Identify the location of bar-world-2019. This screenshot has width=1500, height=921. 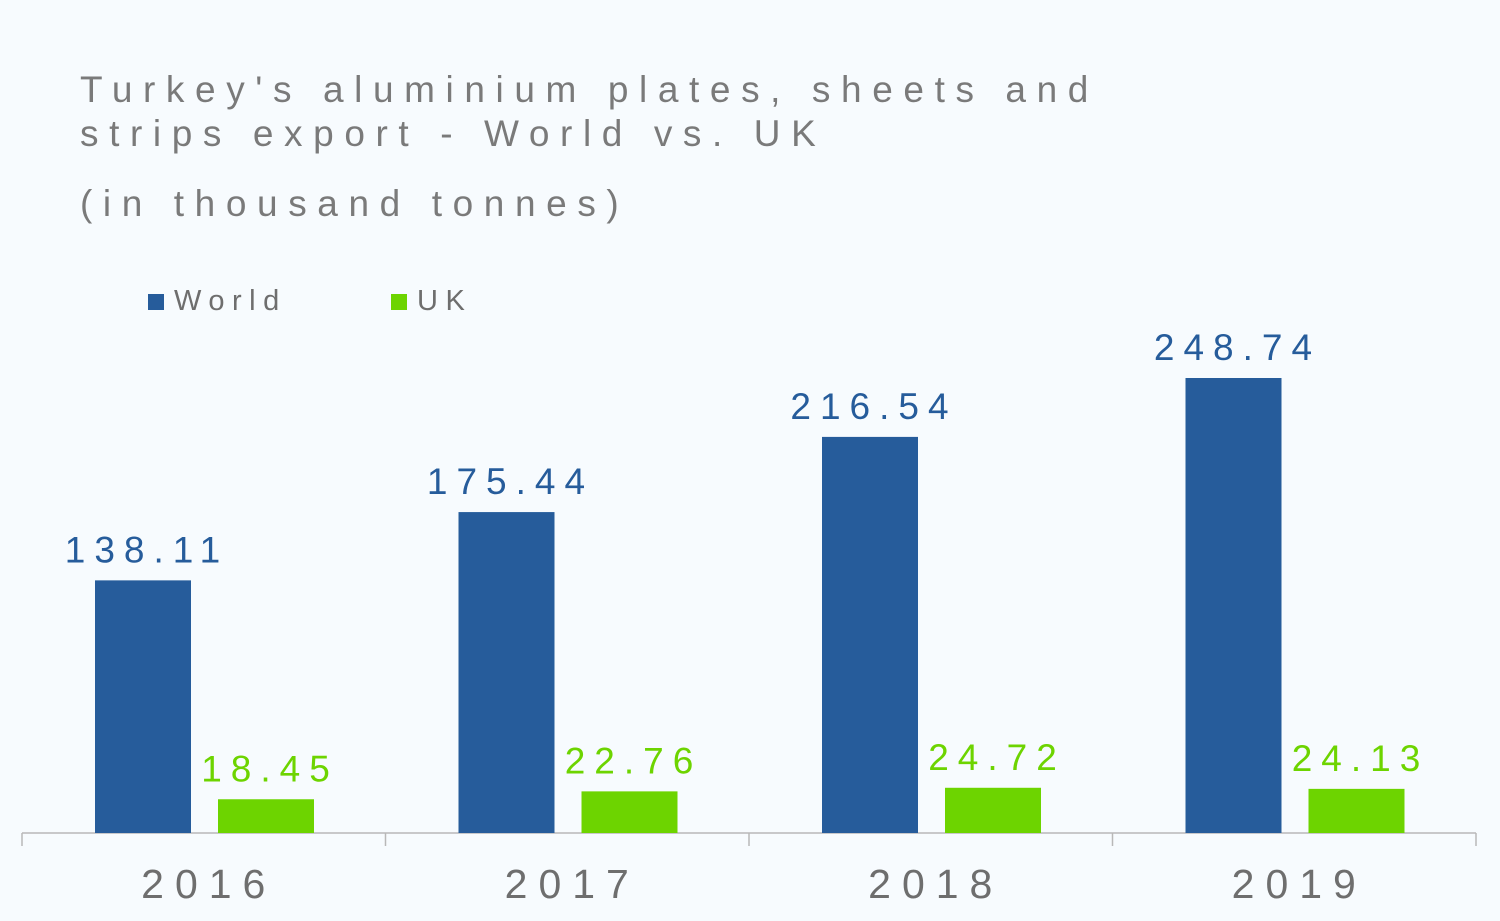
(1233, 605).